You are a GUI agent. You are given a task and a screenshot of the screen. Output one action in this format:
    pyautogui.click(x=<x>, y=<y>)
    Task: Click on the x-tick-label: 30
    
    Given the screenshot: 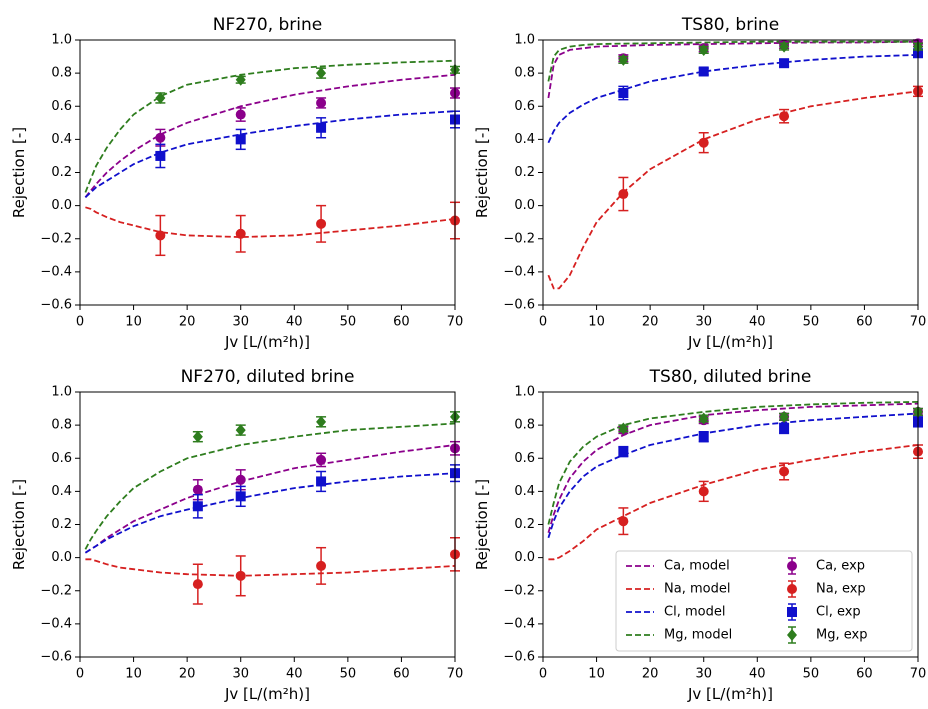 What is the action you would take?
    pyautogui.click(x=703, y=674)
    